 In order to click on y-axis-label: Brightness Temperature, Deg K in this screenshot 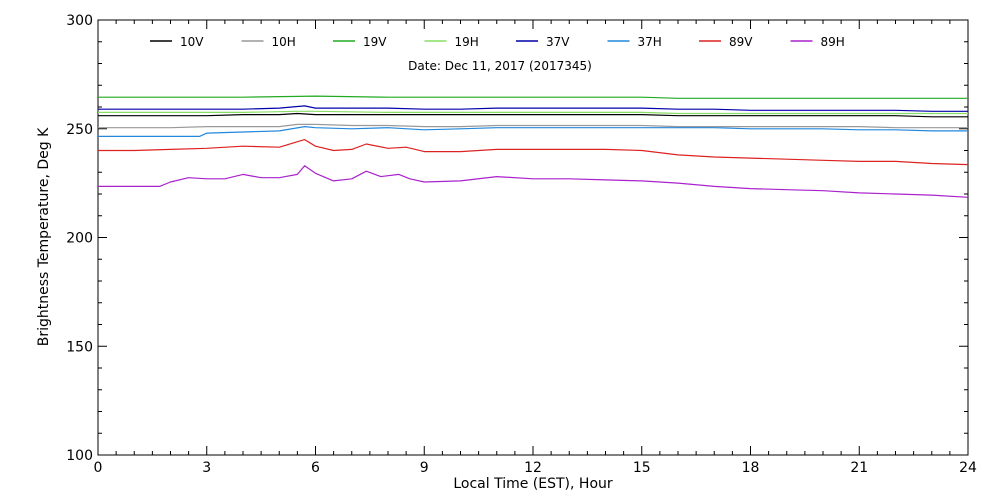, I will do `click(44, 236)`.